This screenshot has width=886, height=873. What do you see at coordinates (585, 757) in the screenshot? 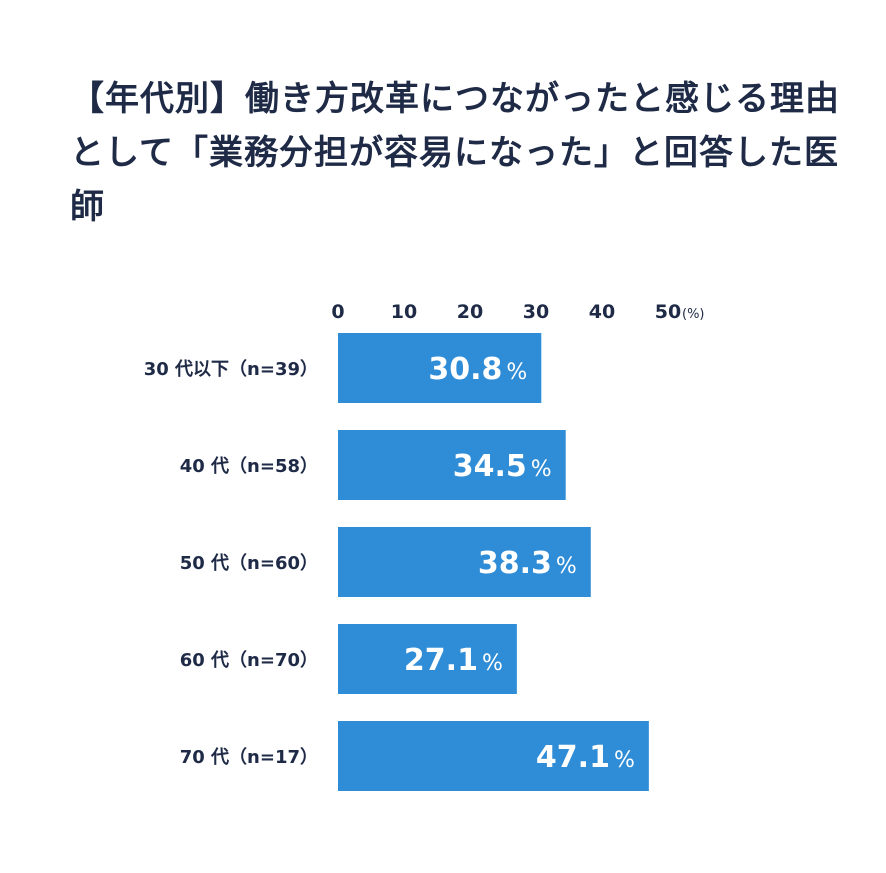
I see `data-label: 47.1%` at bounding box center [585, 757].